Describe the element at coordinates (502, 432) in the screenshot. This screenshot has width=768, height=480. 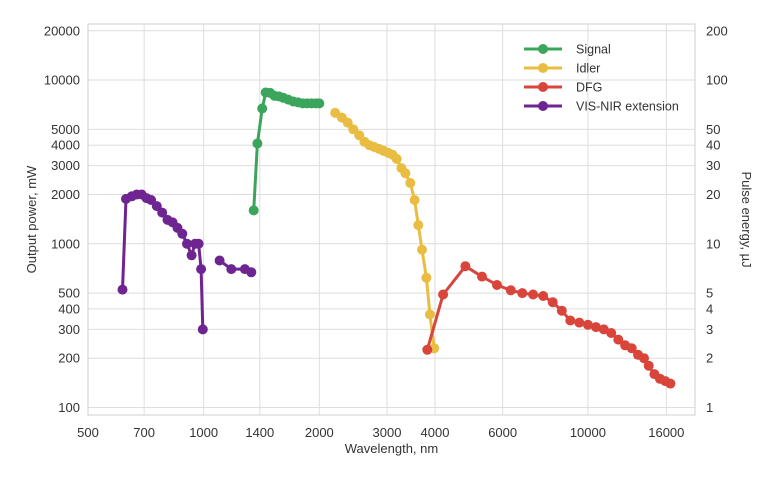
I see `x-tick-label: 6000` at that location.